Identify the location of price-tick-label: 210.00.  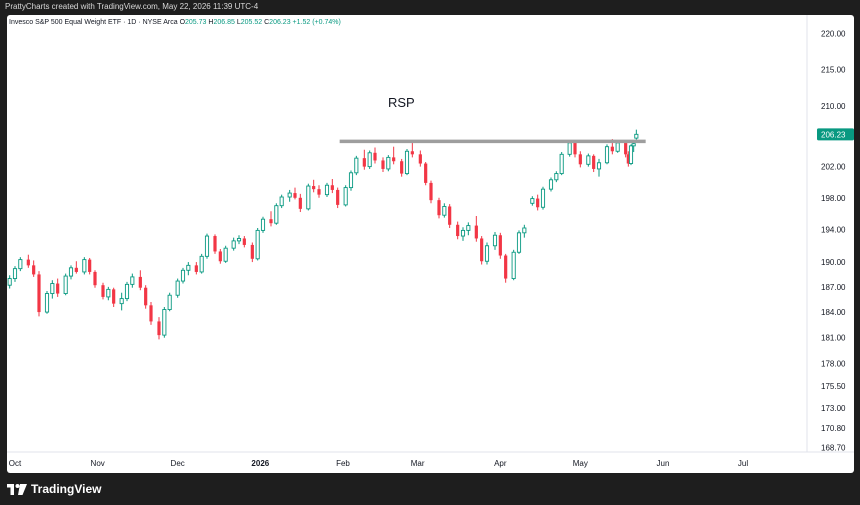
(833, 106).